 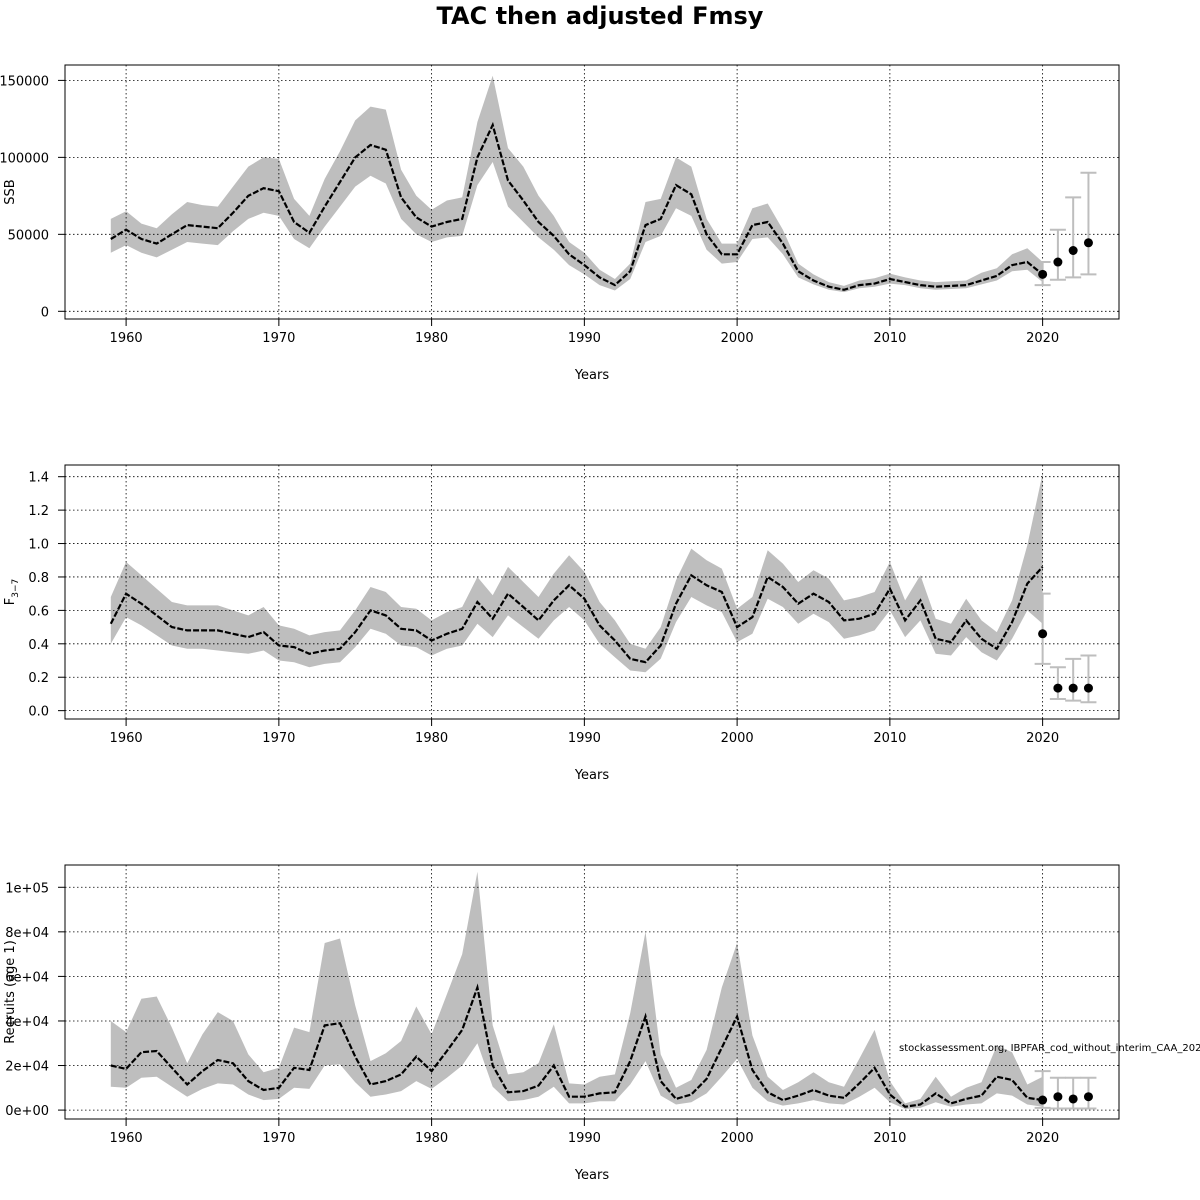 What do you see at coordinates (24, 158) in the screenshot?
I see `y-tick-label: 100000` at bounding box center [24, 158].